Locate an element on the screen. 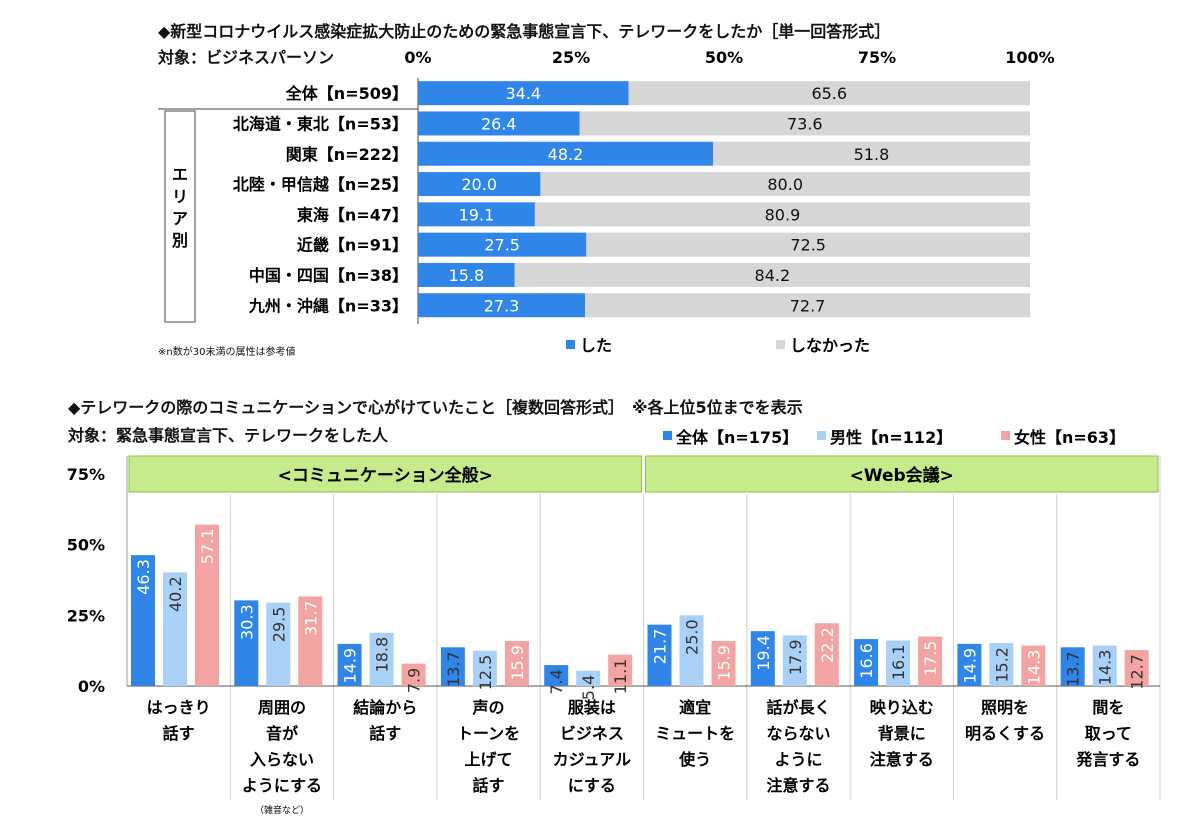 Image resolution: width=1200 pixels, height=830 pixels. data-label: 17.5 is located at coordinates (930, 659).